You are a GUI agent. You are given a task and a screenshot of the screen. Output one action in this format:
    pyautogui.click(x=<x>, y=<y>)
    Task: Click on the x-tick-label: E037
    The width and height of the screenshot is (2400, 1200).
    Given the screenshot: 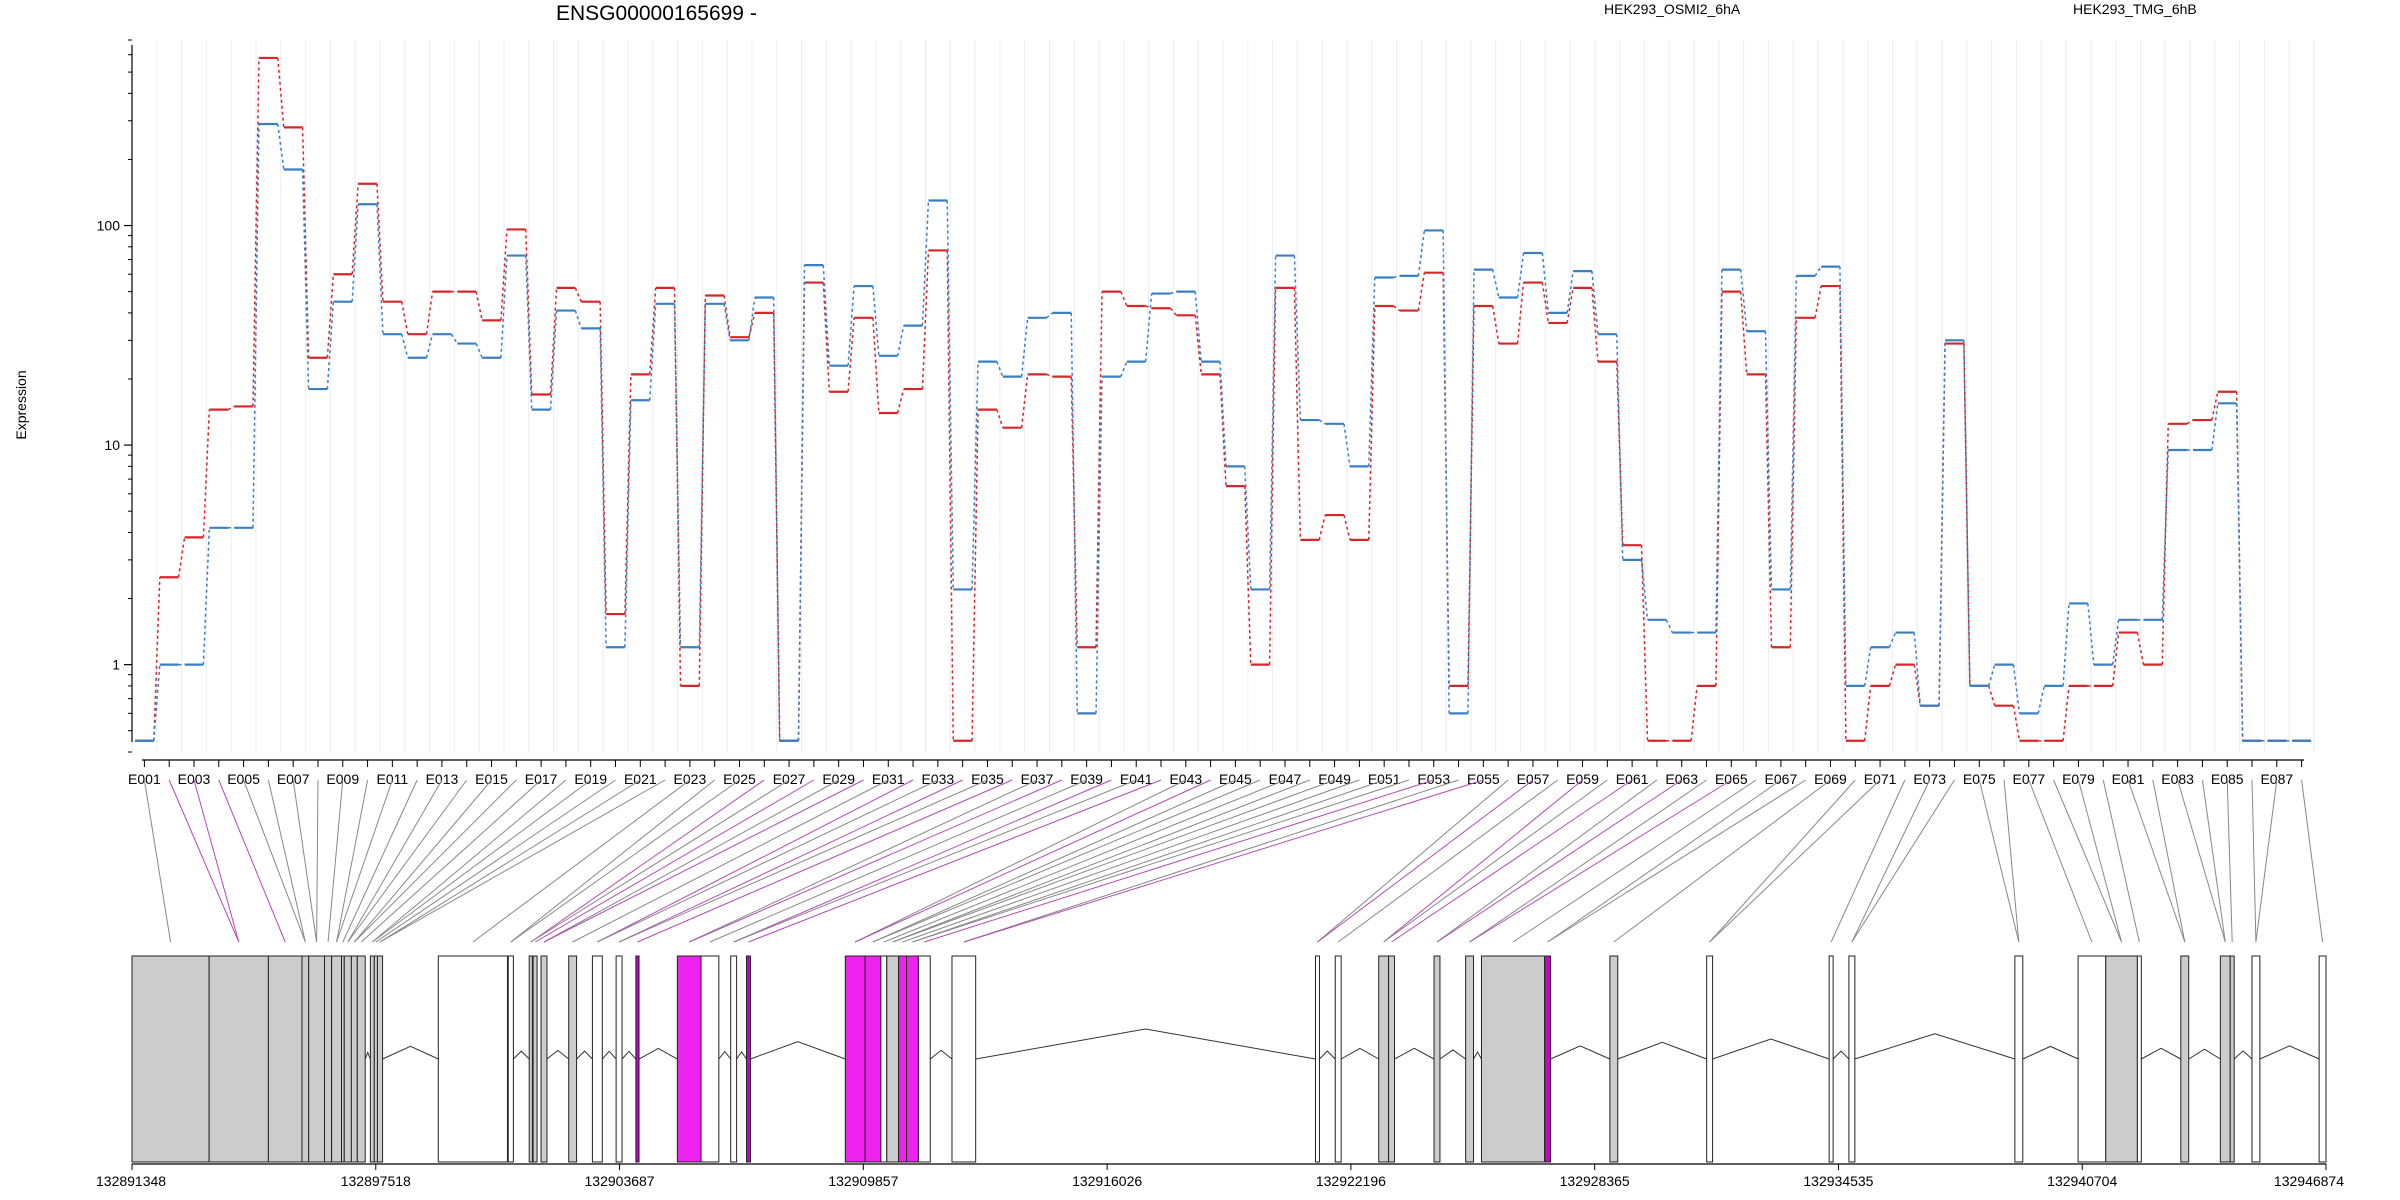 What is the action you would take?
    pyautogui.click(x=1037, y=779)
    